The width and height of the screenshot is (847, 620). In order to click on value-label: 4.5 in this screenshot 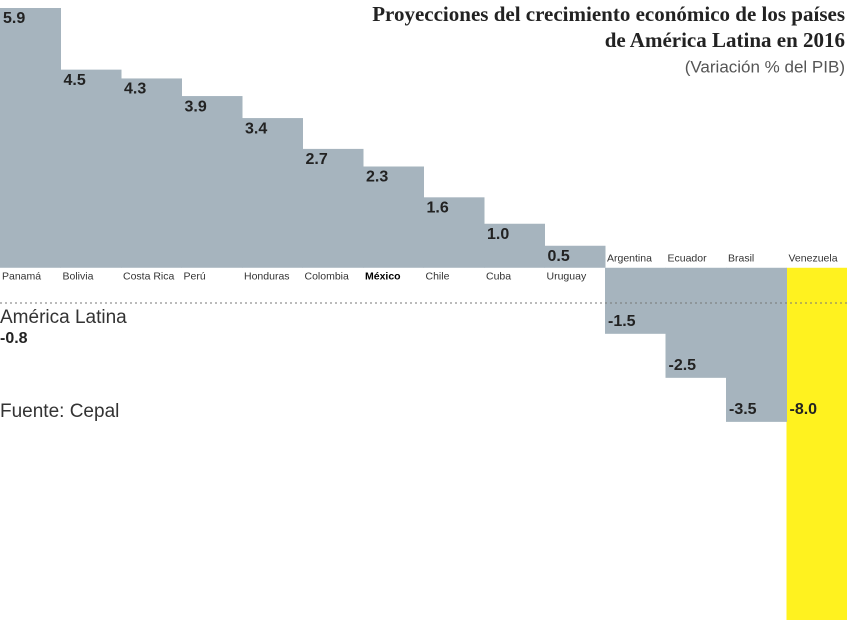, I will do `click(75, 80)`.